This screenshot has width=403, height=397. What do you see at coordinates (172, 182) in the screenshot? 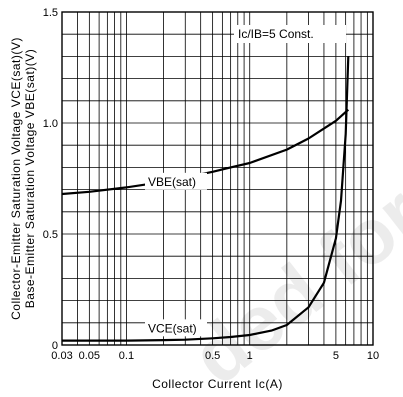
I see `vbe-series-label: VBE(sat)` at bounding box center [172, 182].